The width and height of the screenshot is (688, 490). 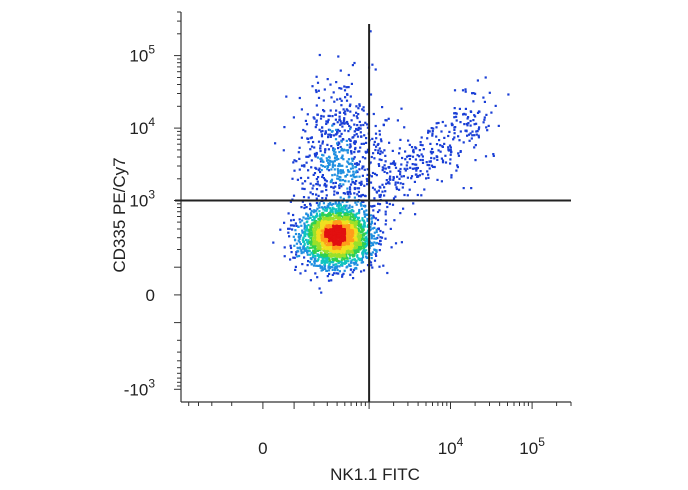 I want to click on y-tick-label: 0, so click(x=150, y=295).